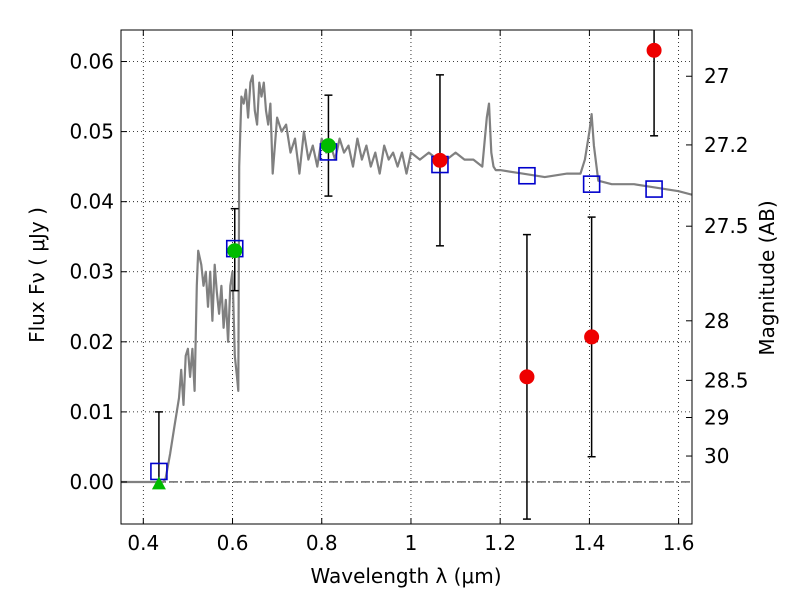  I want to click on y2-tick-label: 27.5, so click(726, 226).